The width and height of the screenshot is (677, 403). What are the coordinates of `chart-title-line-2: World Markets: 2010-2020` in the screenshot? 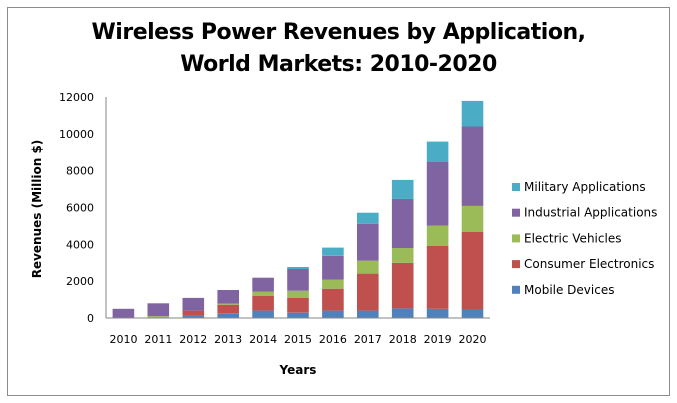 It's located at (338, 64).